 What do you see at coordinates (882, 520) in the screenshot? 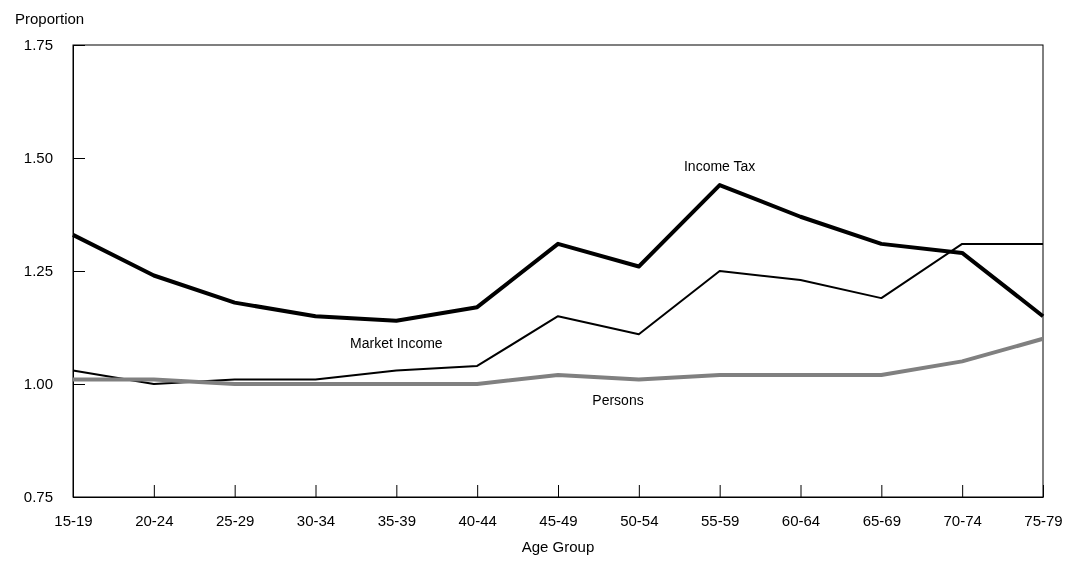
I see `x-tick-label: 65-69` at bounding box center [882, 520].